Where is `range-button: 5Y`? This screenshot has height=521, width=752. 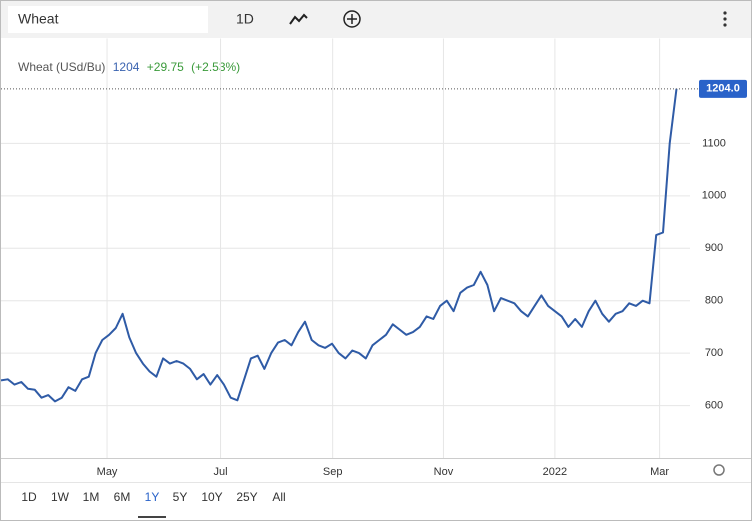
range-button: 5Y is located at coordinates (180, 497).